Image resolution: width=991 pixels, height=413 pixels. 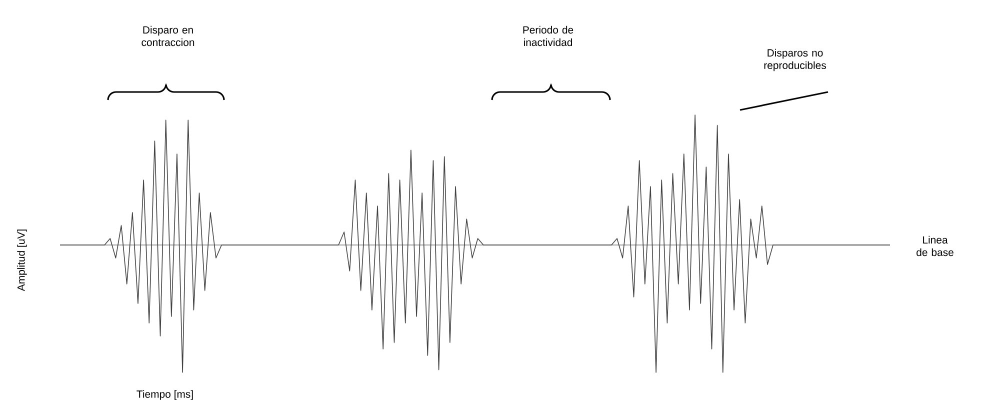 I want to click on y-axis-title: Amplitud [uV], so click(x=22, y=261).